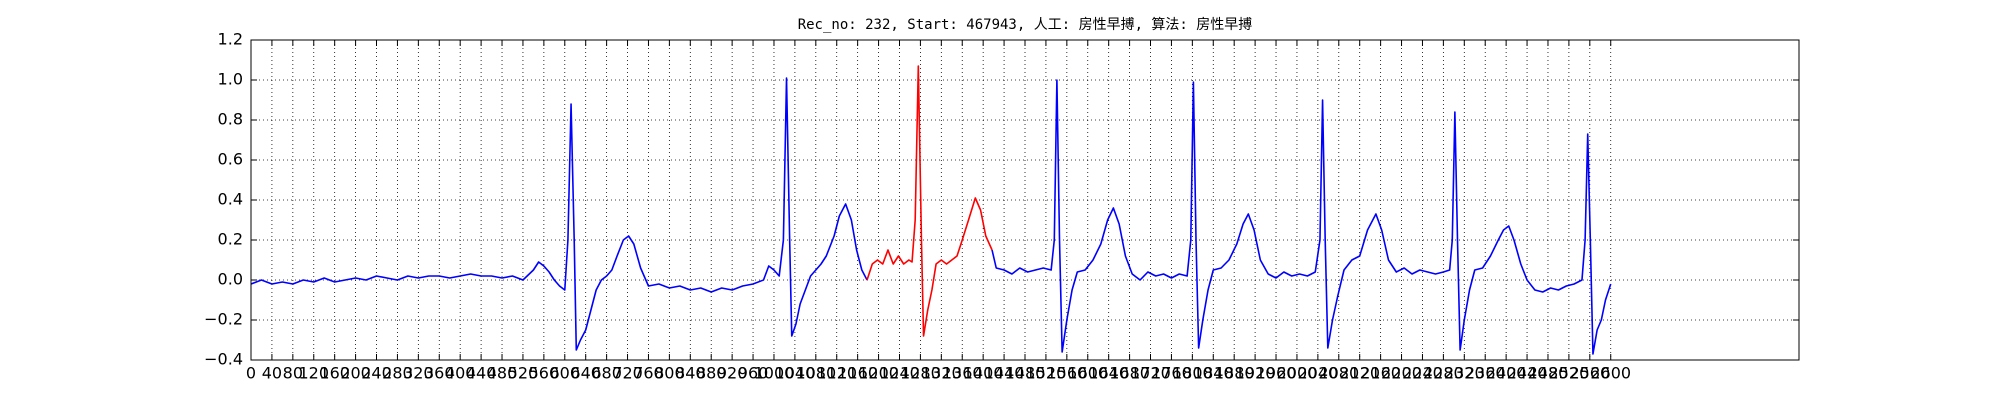  What do you see at coordinates (1234, 373) in the screenshot?
I see `x-tick-label: 1880` at bounding box center [1234, 373].